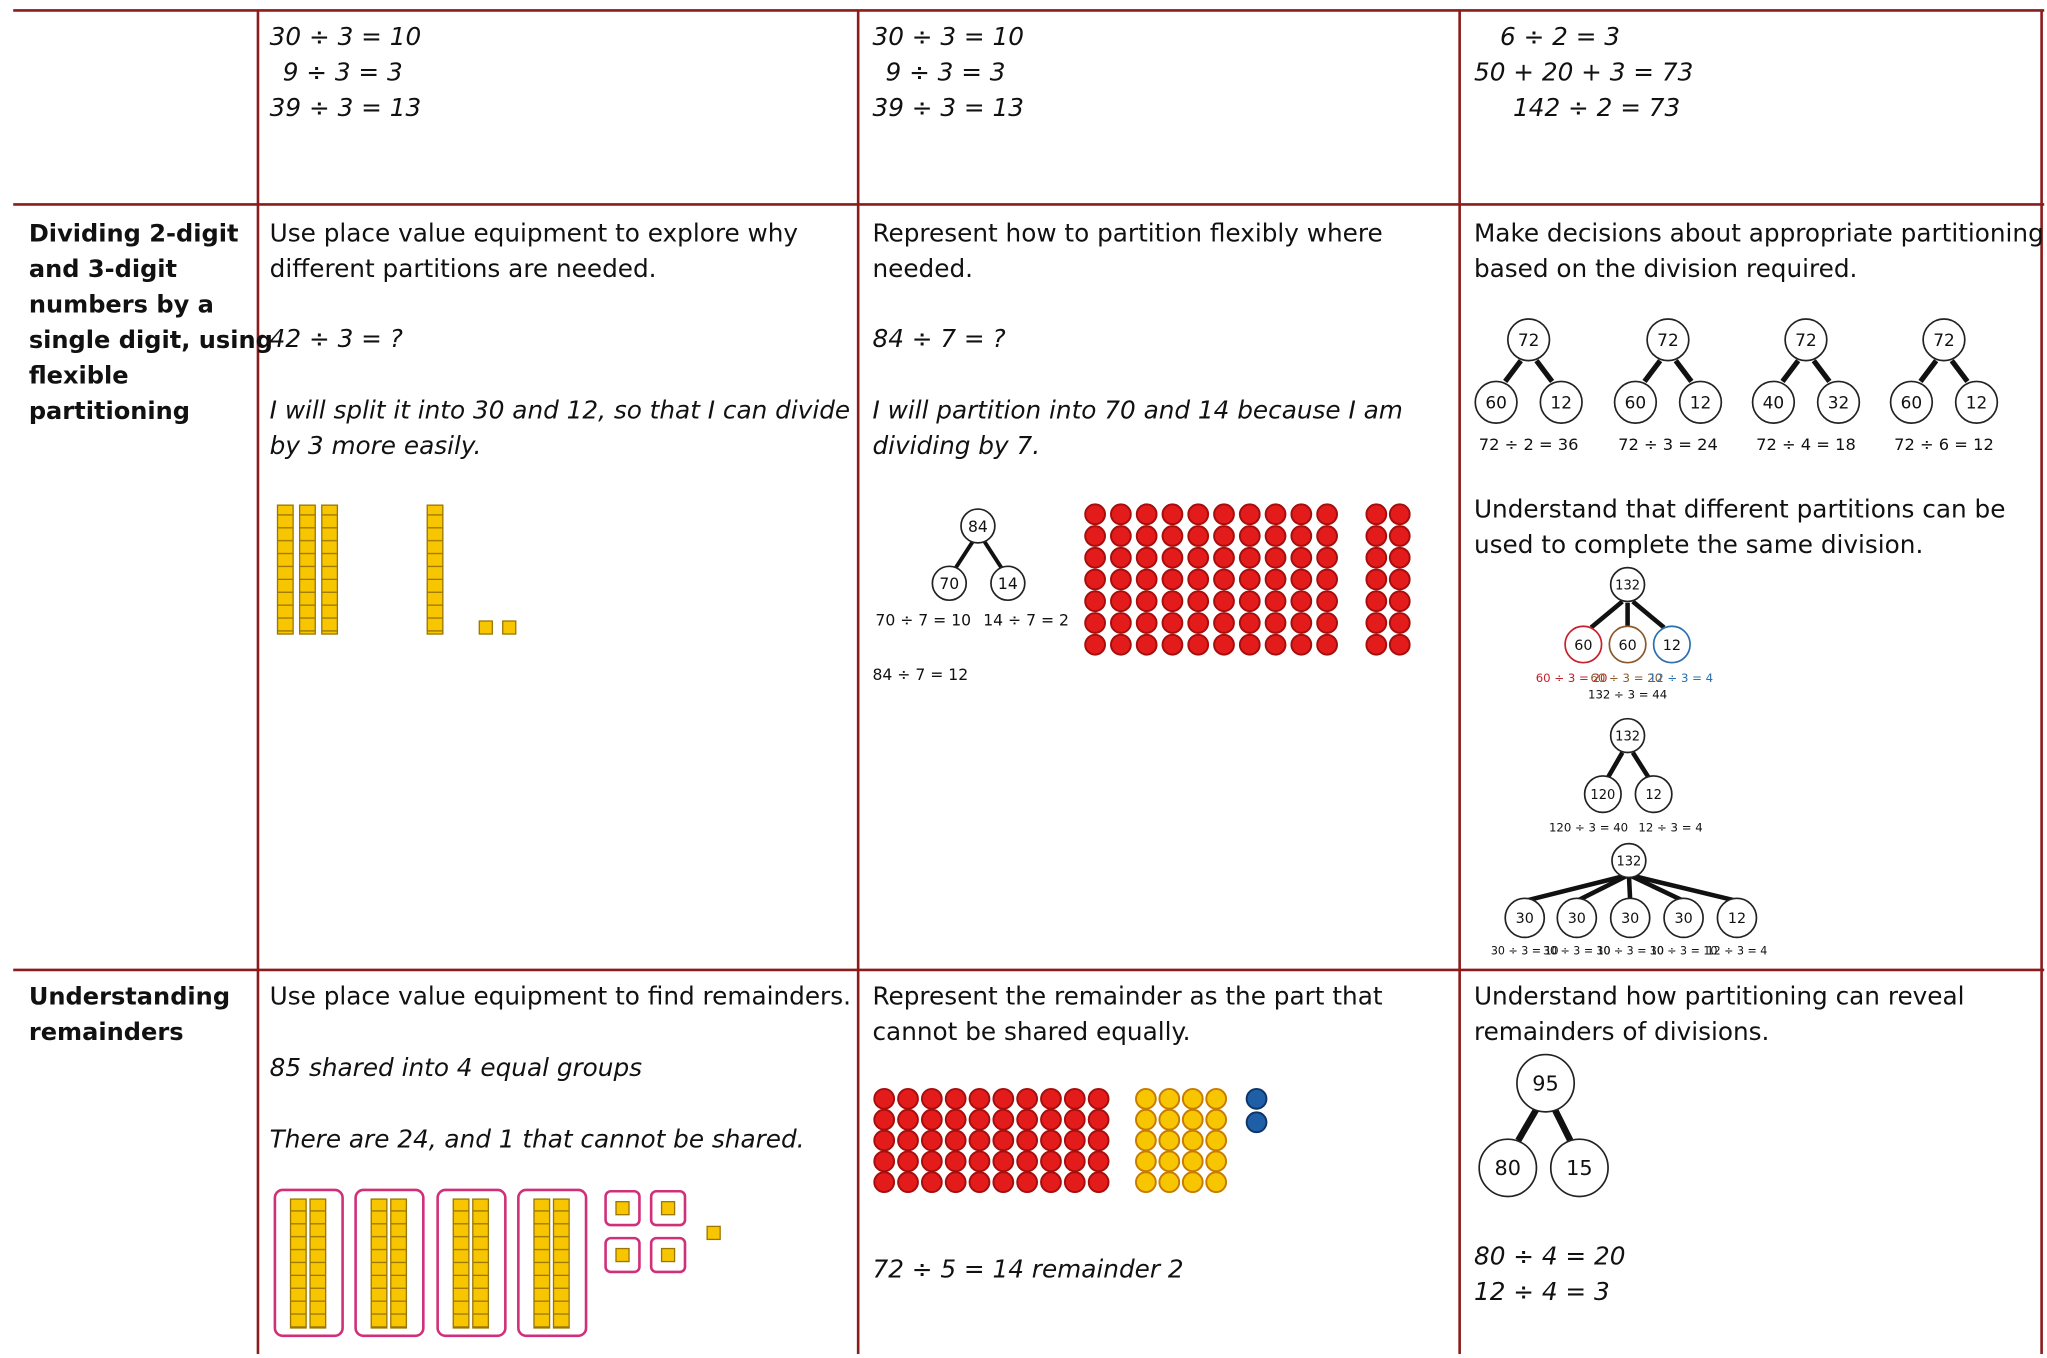 The width and height of the screenshot is (2047, 1358). Describe the element at coordinates (920, 675) in the screenshot. I see `cell-text: 84 ÷ 7 = 12` at that location.